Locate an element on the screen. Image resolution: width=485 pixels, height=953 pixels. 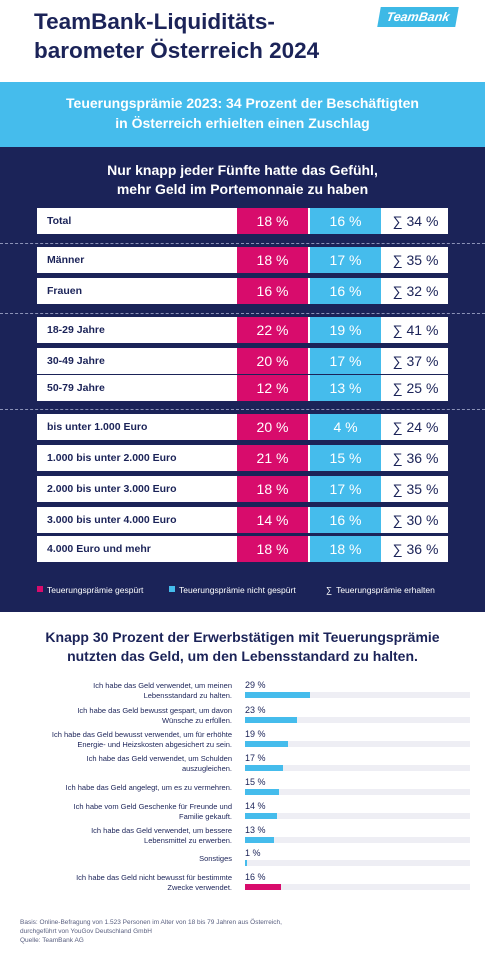
bar-label: Sonstiges is located at coordinates (126, 859).